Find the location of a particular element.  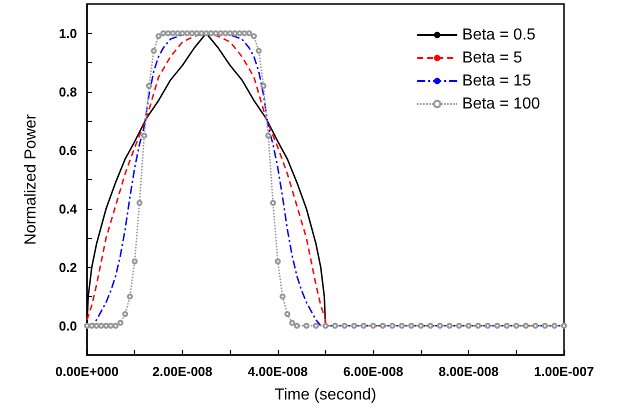

x-tick-label: 2.00E-008 is located at coordinates (182, 371).